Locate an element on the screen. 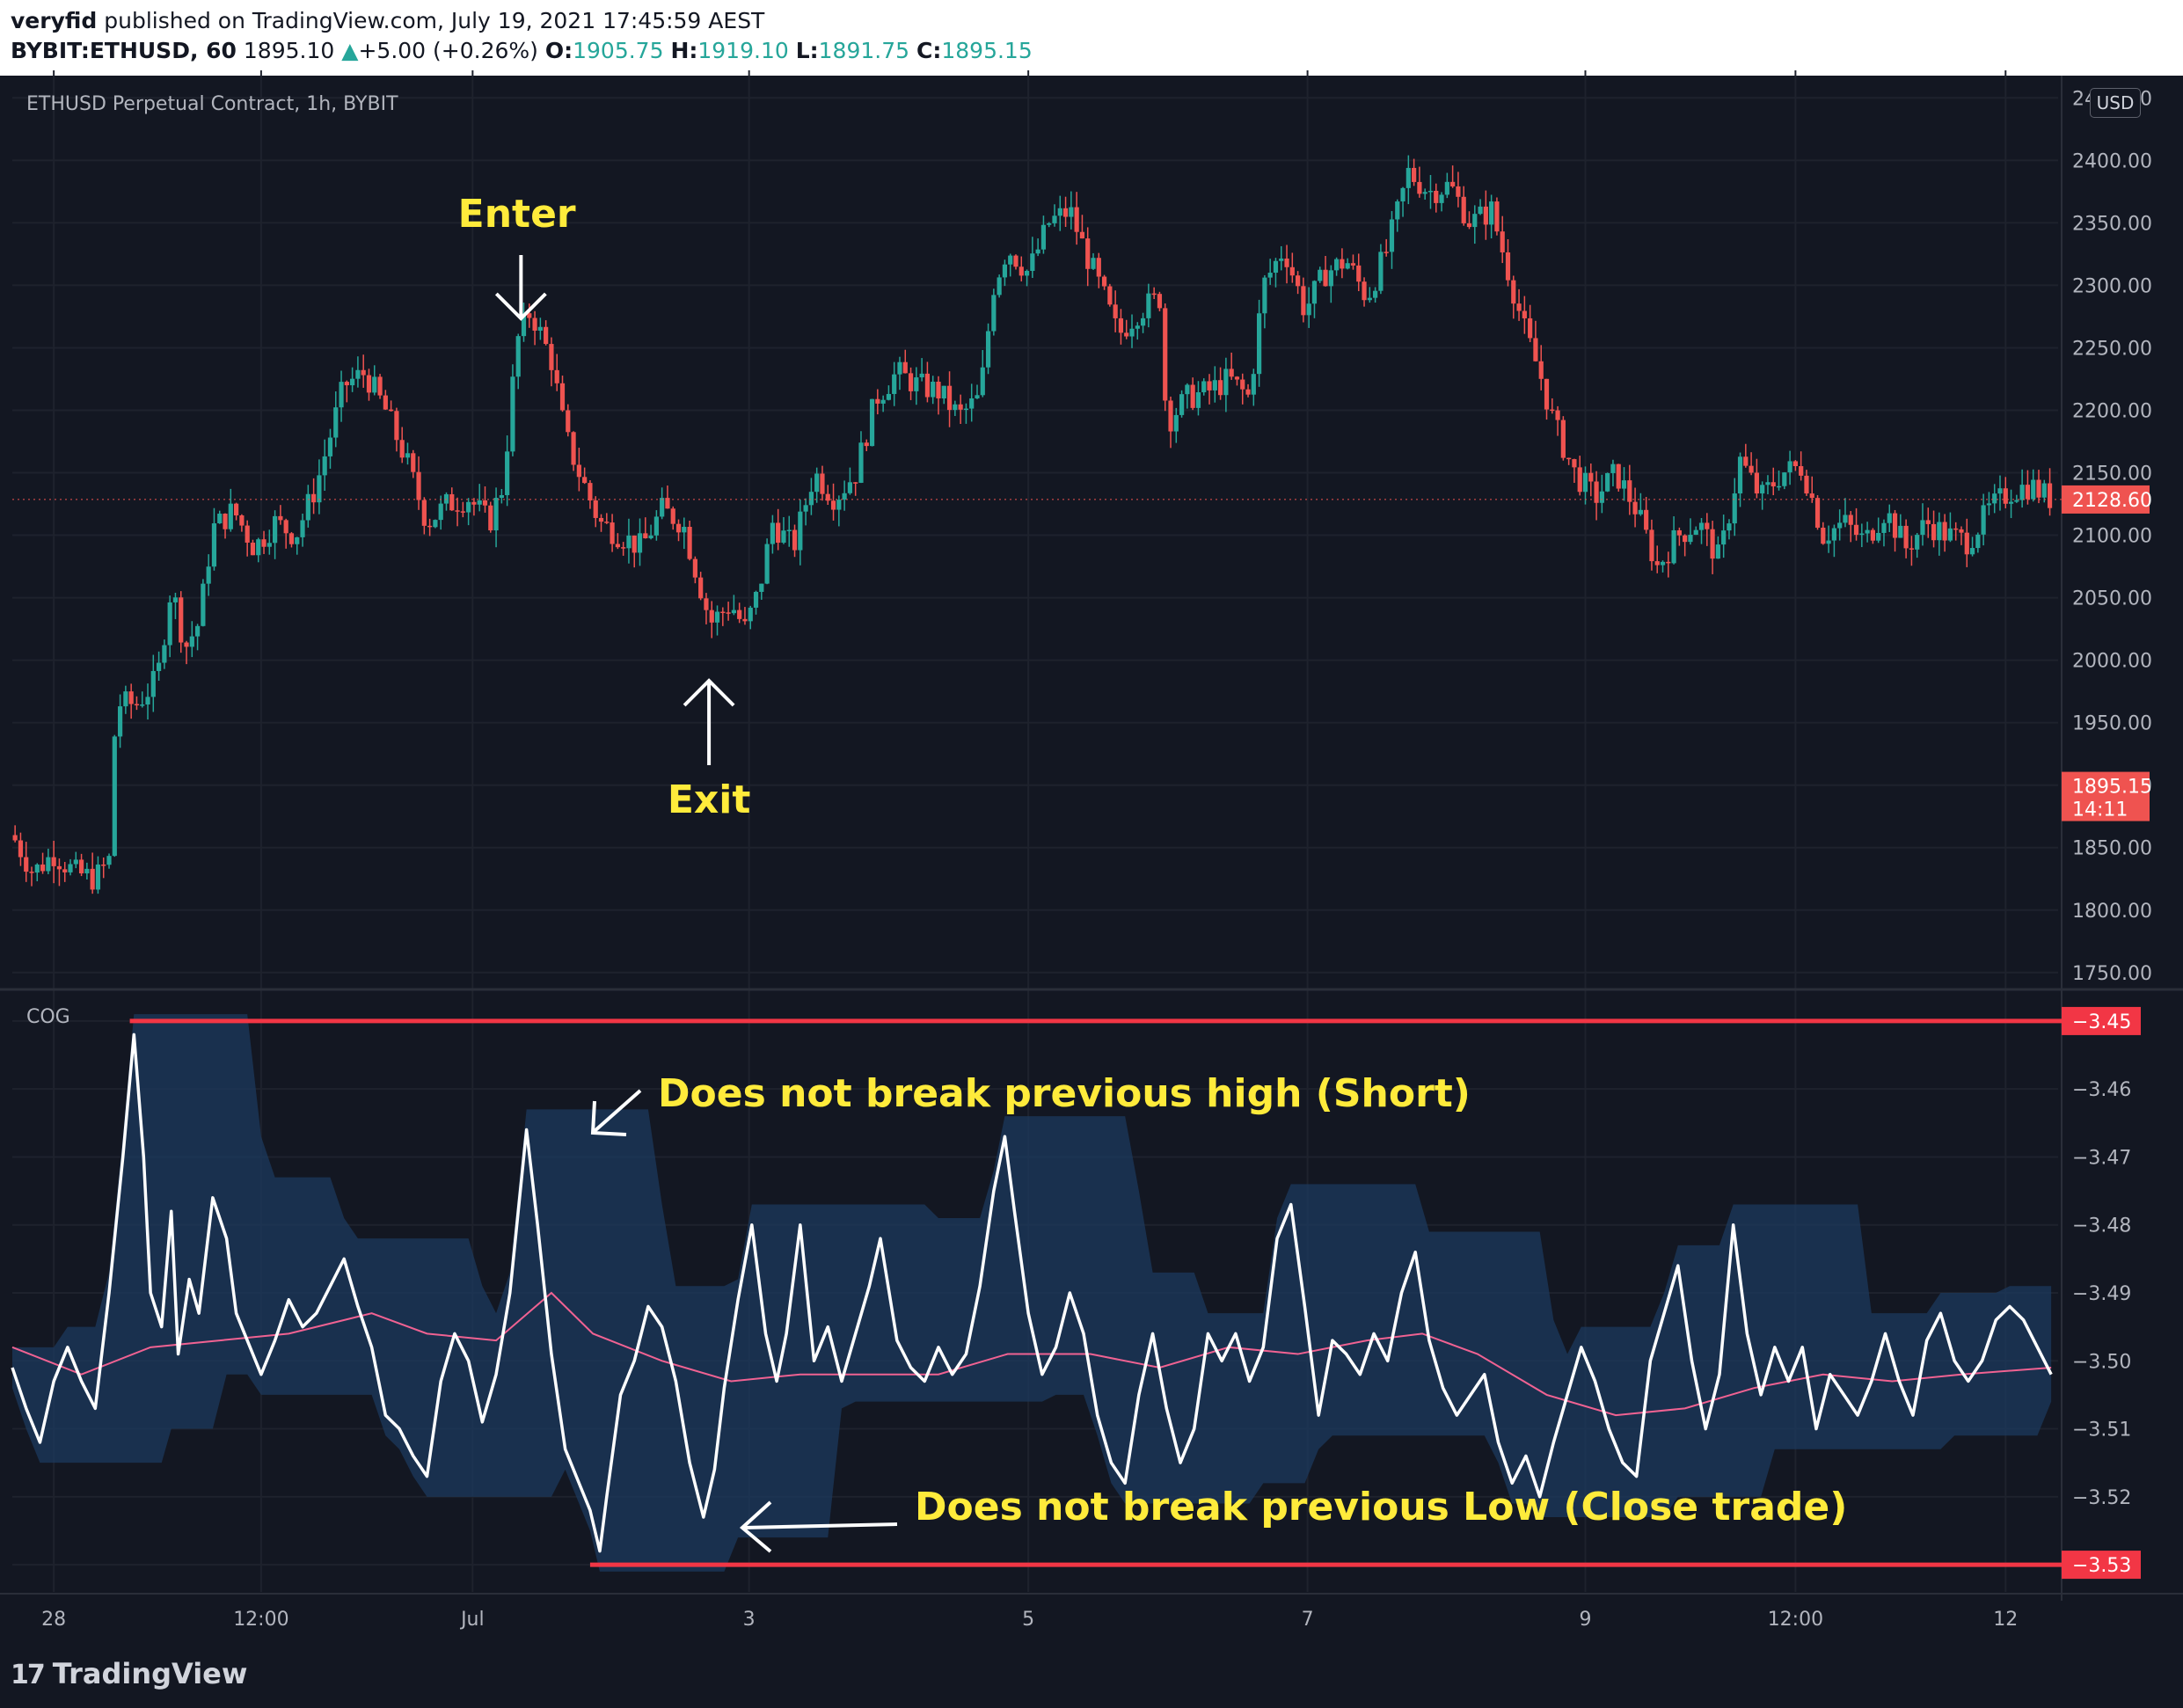 The height and width of the screenshot is (1708, 2183). time-tick-label: 3 is located at coordinates (749, 1620).